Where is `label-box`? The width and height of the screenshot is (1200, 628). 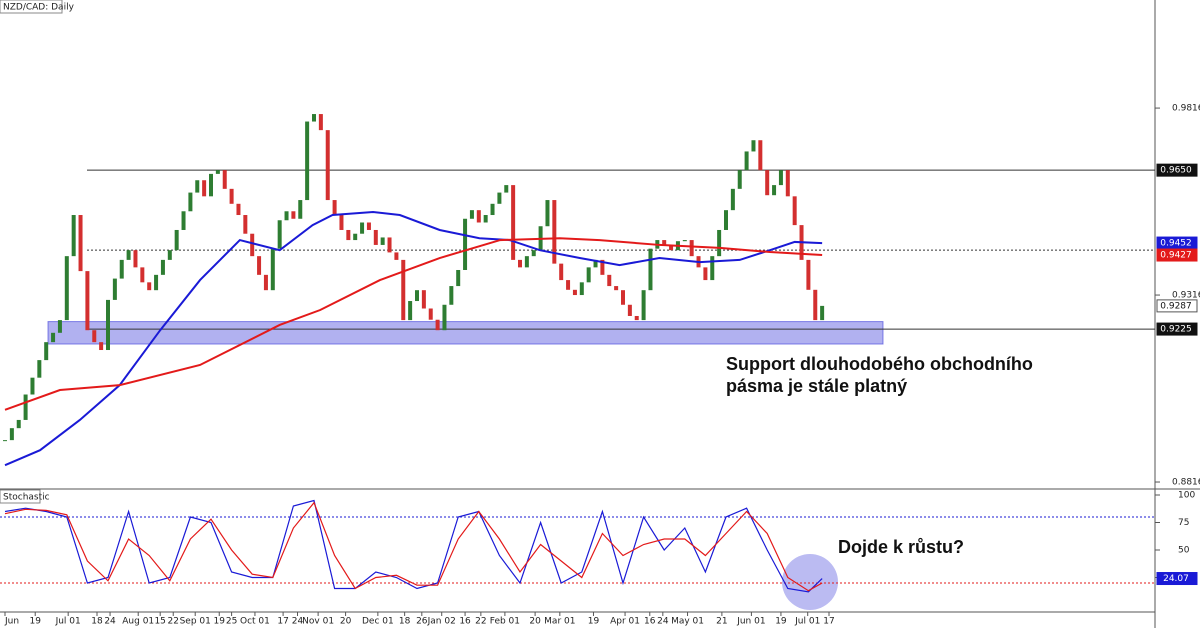
label-box is located at coordinates (31, 7).